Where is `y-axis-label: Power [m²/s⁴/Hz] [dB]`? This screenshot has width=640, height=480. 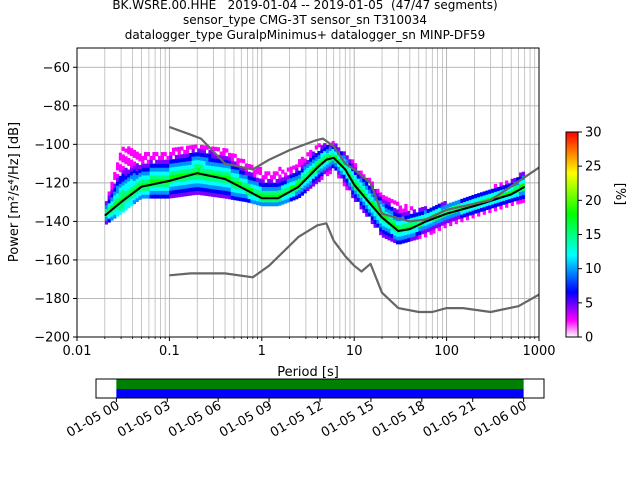 y-axis-label: Power [m²/s⁴/Hz] [dB] is located at coordinates (14, 192).